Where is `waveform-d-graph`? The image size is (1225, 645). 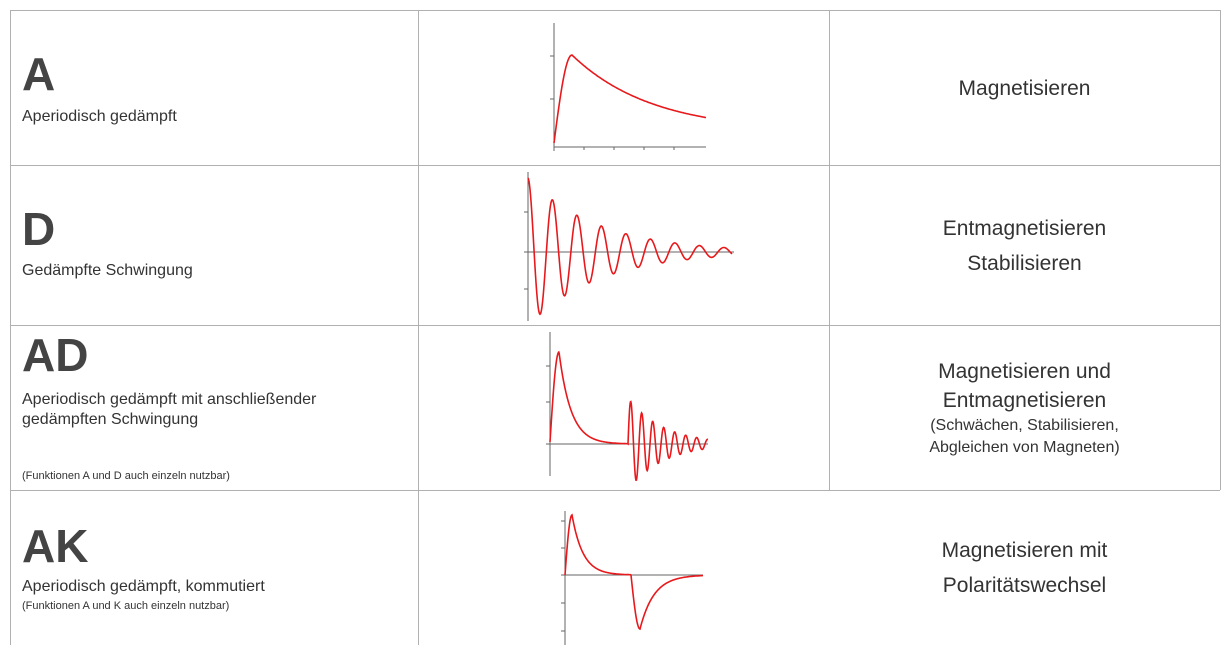
waveform-d-graph is located at coordinates (629, 246).